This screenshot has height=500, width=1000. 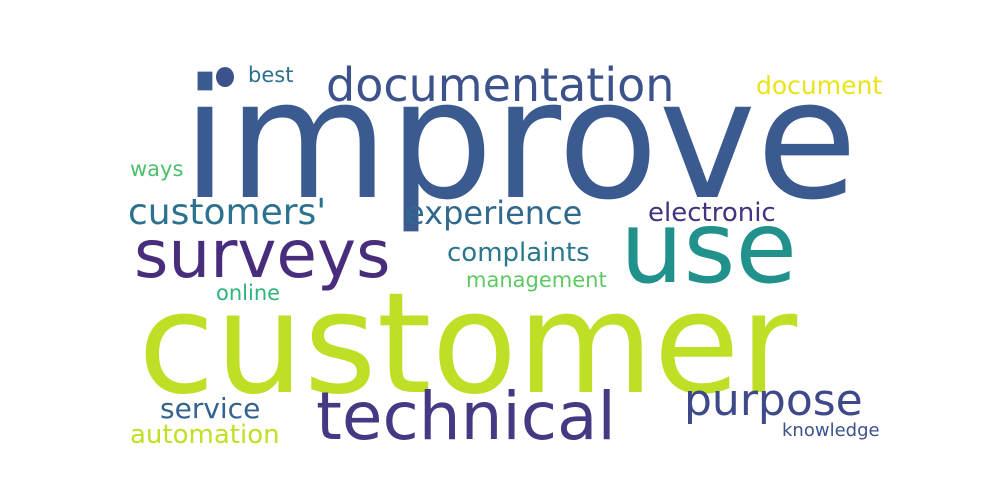 I want to click on word-purpose: purpose, so click(x=773, y=400).